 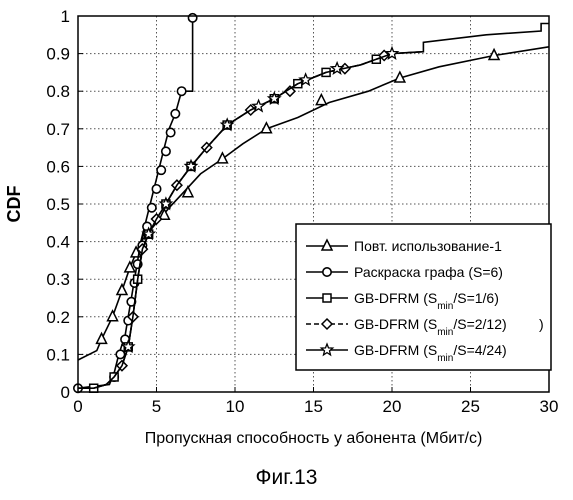 What do you see at coordinates (235, 406) in the screenshot?
I see `x-tick-label: 10` at bounding box center [235, 406].